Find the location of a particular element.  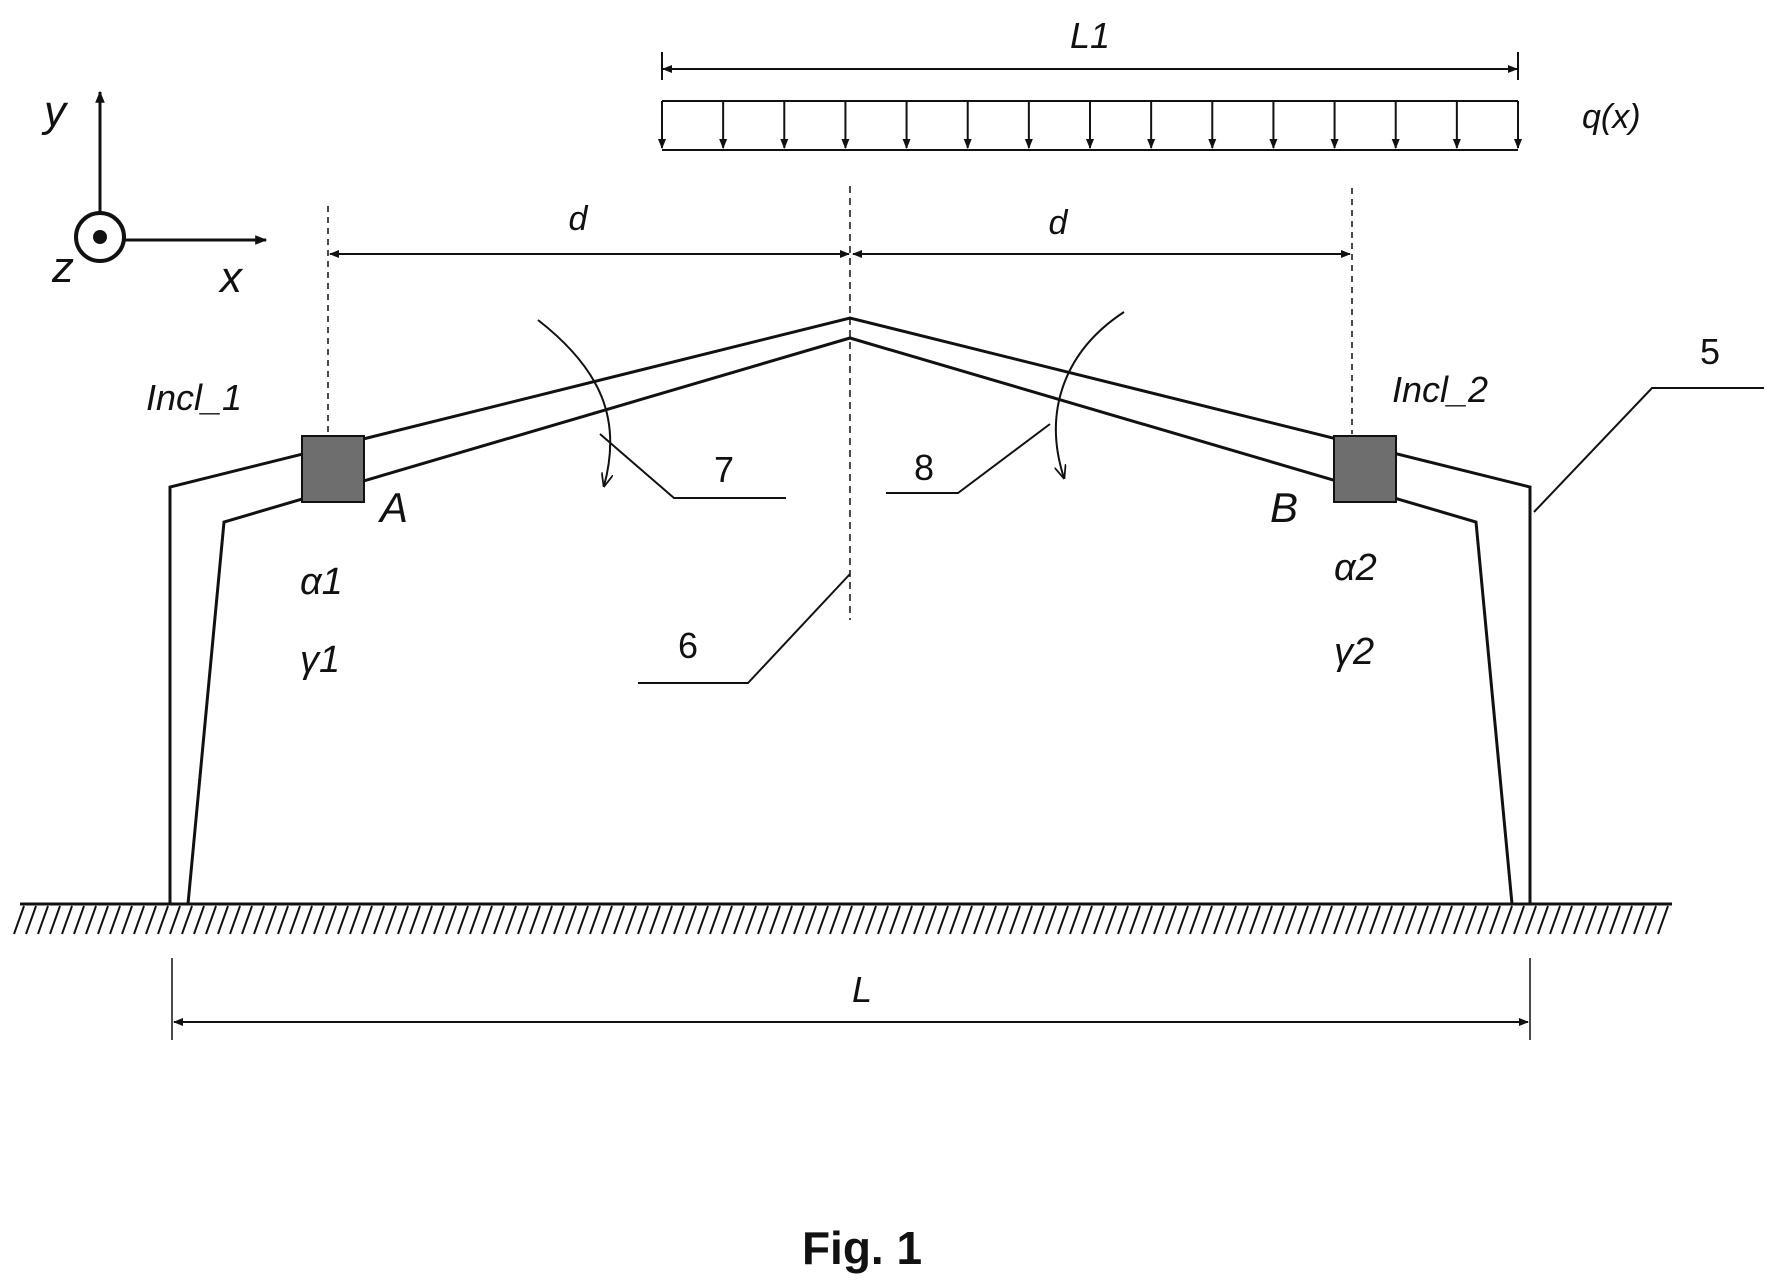

ground-hatching is located at coordinates (841, 920).